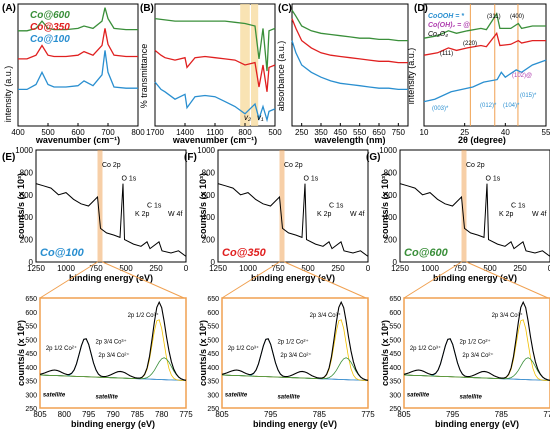 This screenshot has width=550, height=443. Describe the element at coordinates (50, 27) in the screenshot. I see `legend-co350: Co@350` at that location.